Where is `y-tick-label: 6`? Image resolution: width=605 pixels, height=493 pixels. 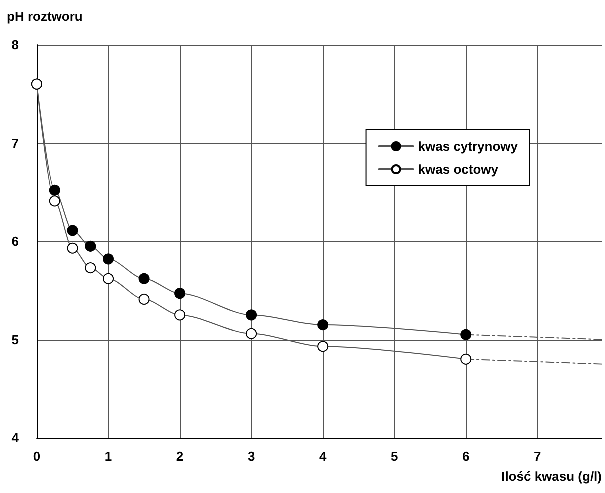 y-tick-label: 6 is located at coordinates (15, 241).